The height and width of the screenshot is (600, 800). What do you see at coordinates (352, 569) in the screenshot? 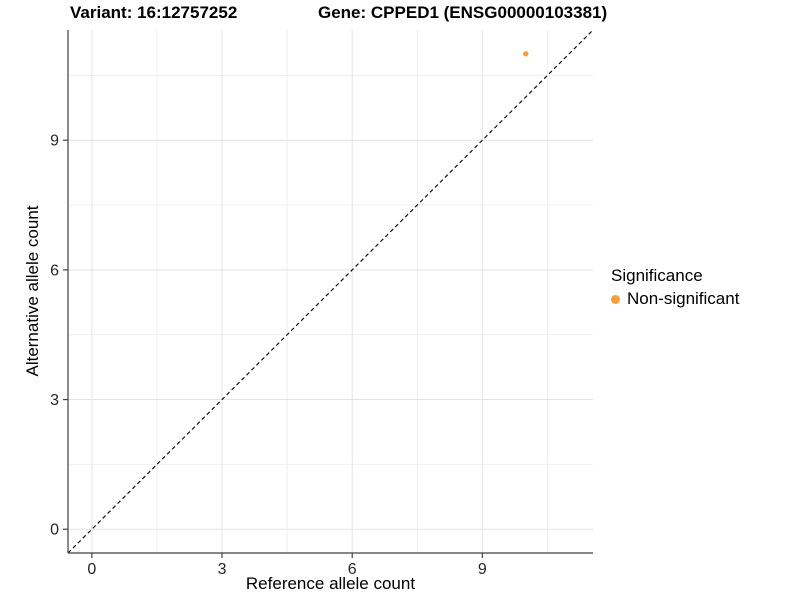
I see `x-tick-label: 6` at bounding box center [352, 569].